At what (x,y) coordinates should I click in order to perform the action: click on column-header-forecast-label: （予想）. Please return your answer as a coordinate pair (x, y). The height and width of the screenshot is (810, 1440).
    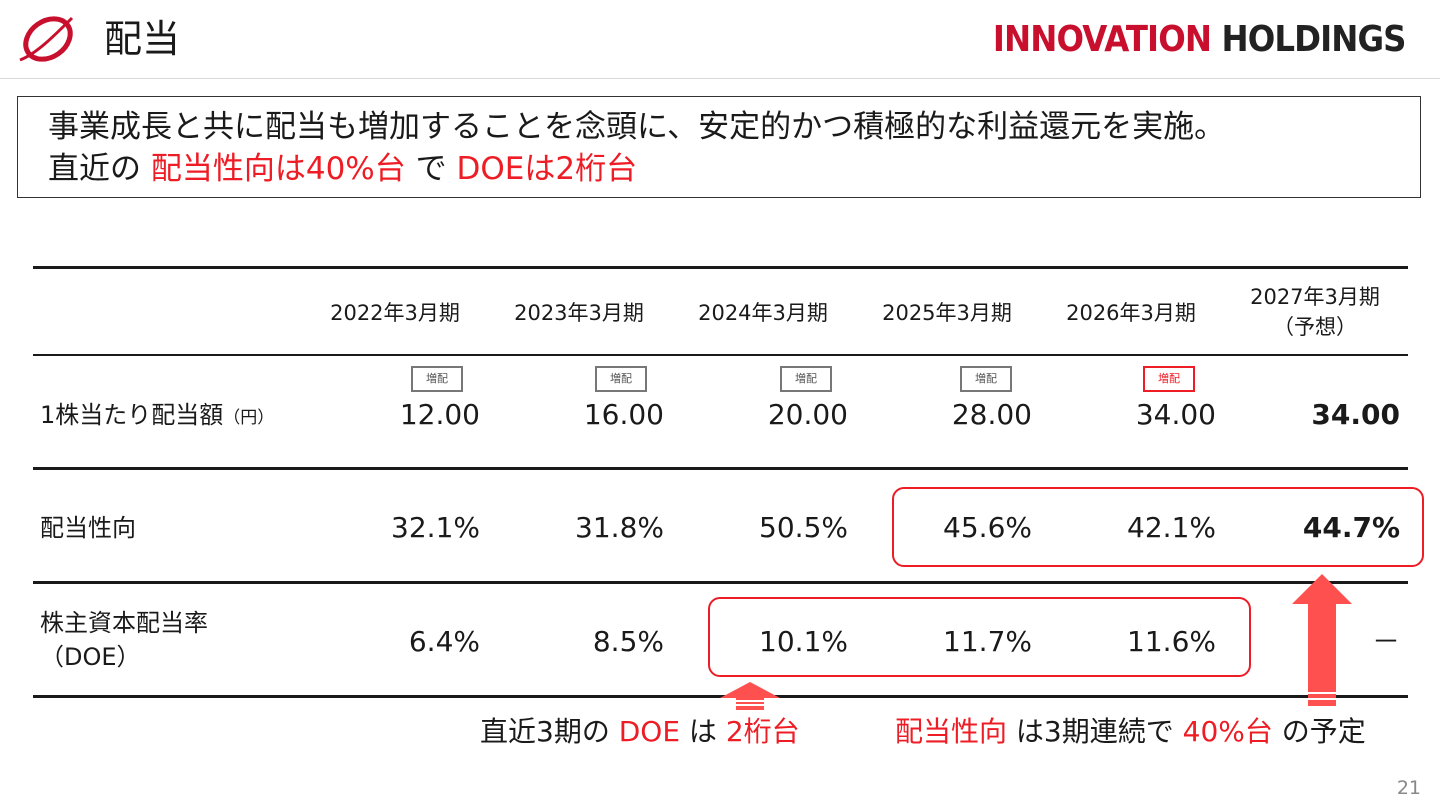
    Looking at the image, I should click on (1315, 327).